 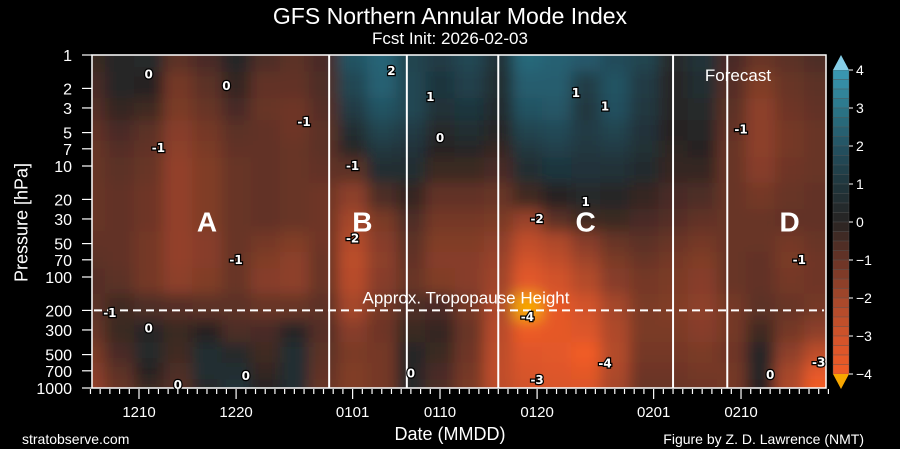 I want to click on contour-label: -2, so click(x=536, y=219).